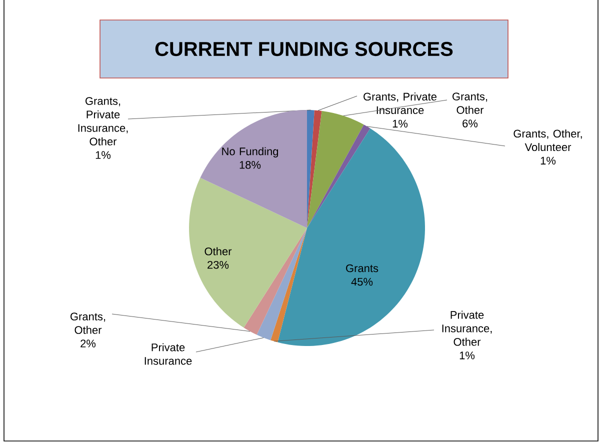  I want to click on slice-label: No Funding, so click(250, 152).